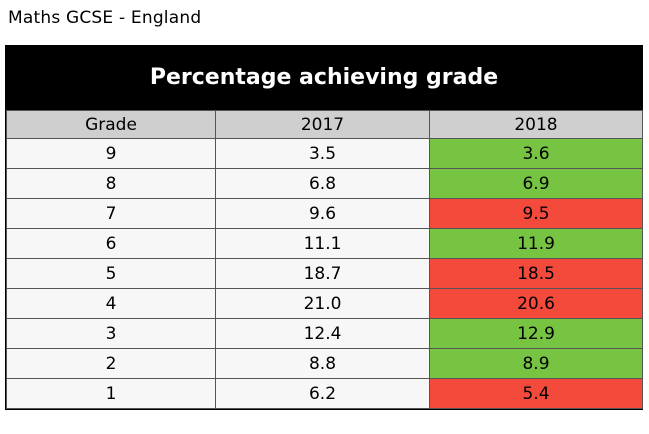 The image size is (649, 434). Describe the element at coordinates (536, 124) in the screenshot. I see `column-header-2018: 2018` at that location.